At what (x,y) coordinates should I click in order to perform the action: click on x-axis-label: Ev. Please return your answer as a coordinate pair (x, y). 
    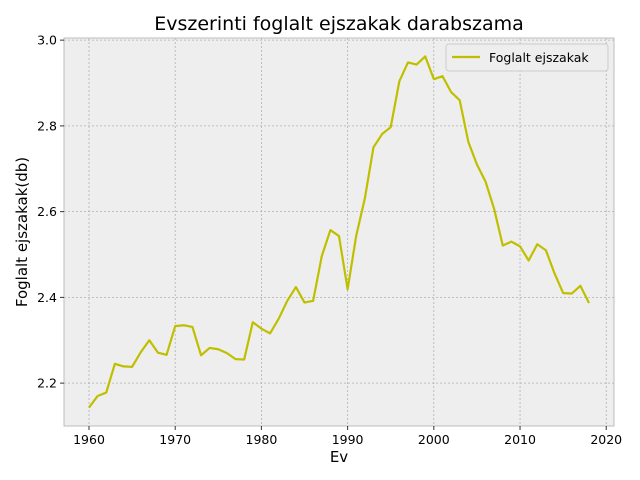
    Looking at the image, I should click on (339, 457).